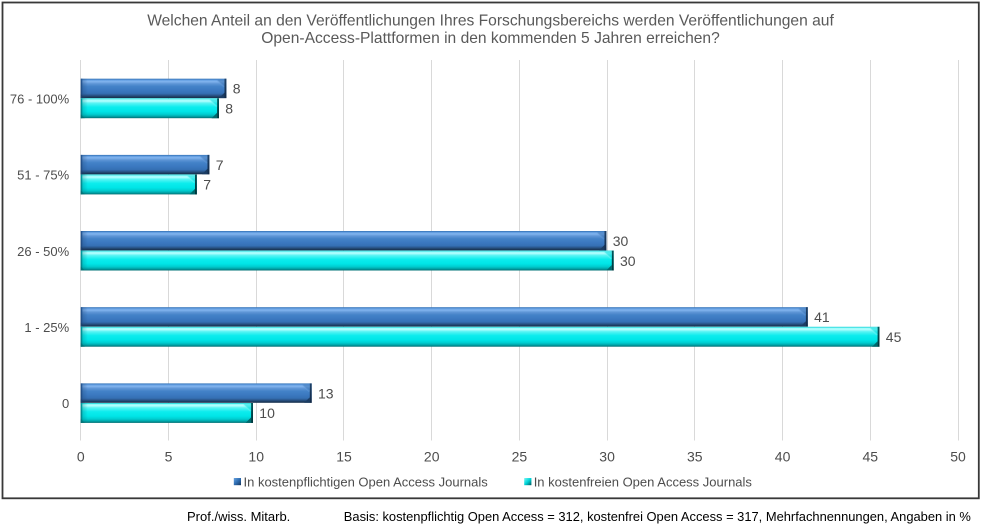 The width and height of the screenshot is (982, 528). What do you see at coordinates (43, 251) in the screenshot?
I see `svg-text: 26 - 50%` at bounding box center [43, 251].